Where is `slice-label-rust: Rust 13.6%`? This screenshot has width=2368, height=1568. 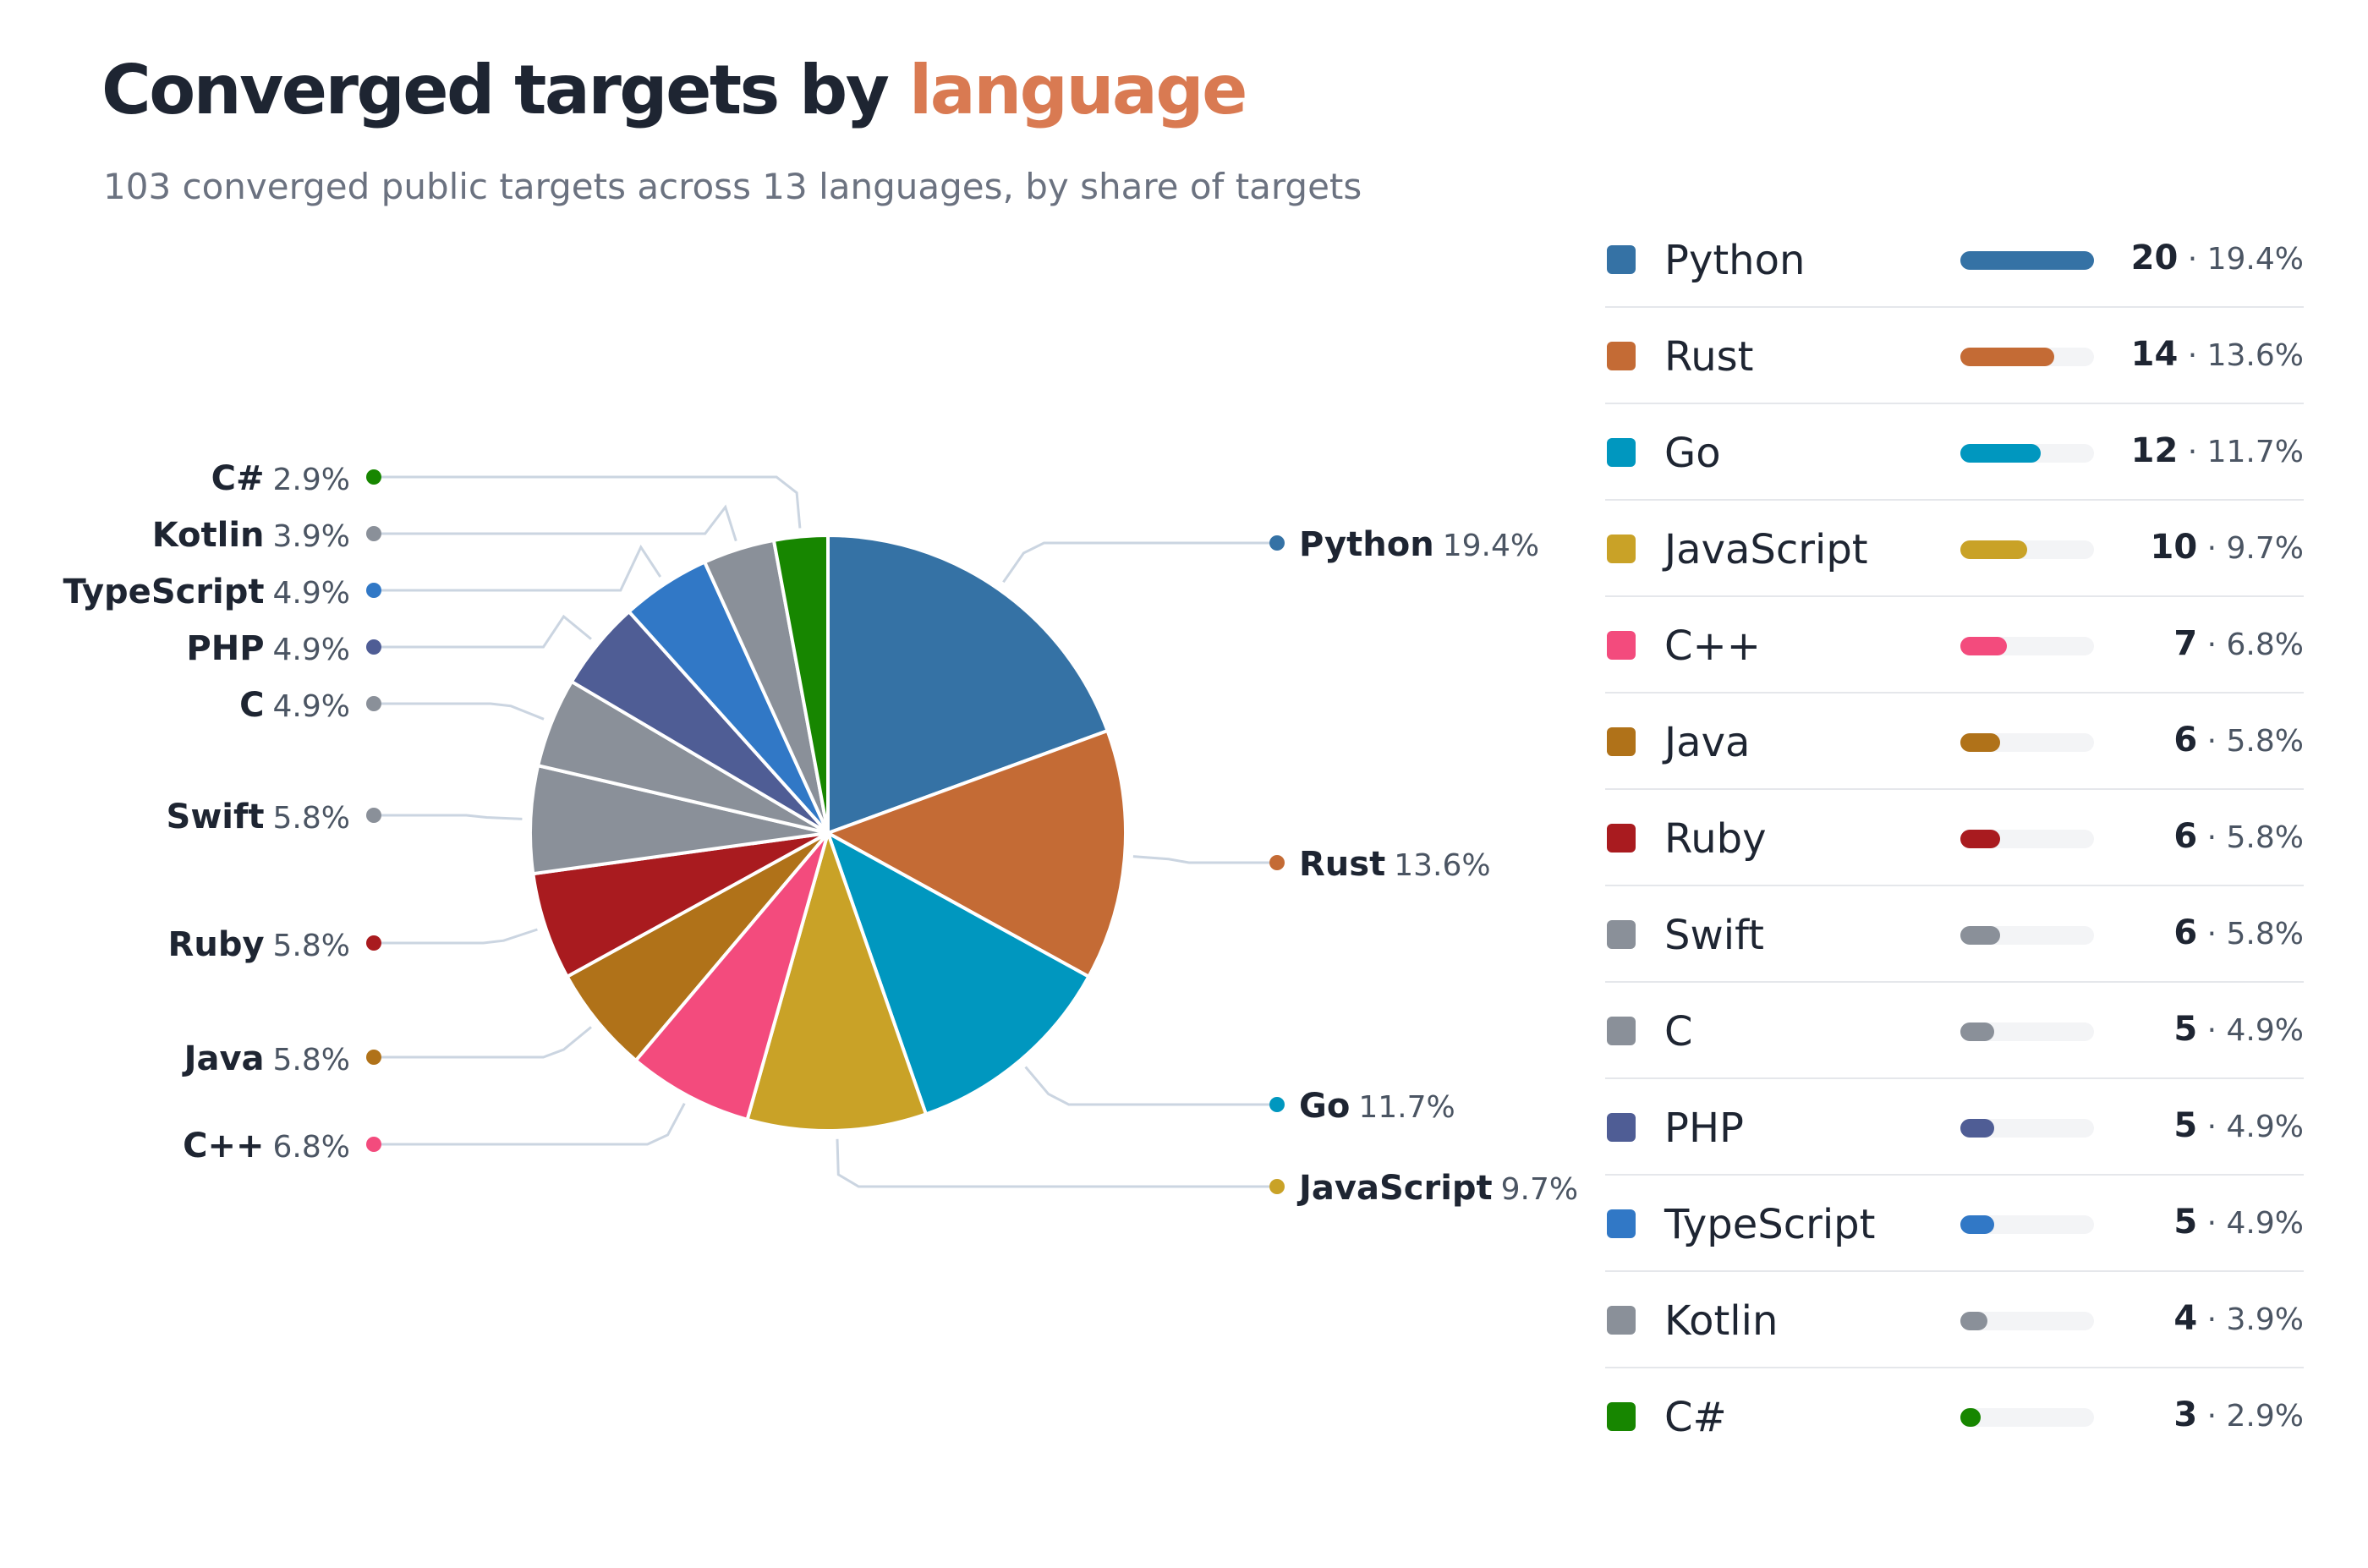
slice-label-rust: Rust 13.6% is located at coordinates (1395, 864).